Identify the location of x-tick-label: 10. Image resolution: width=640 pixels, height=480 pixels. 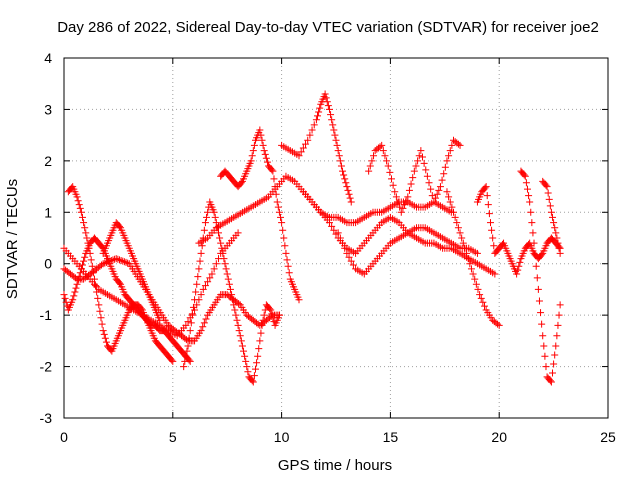
(282, 437).